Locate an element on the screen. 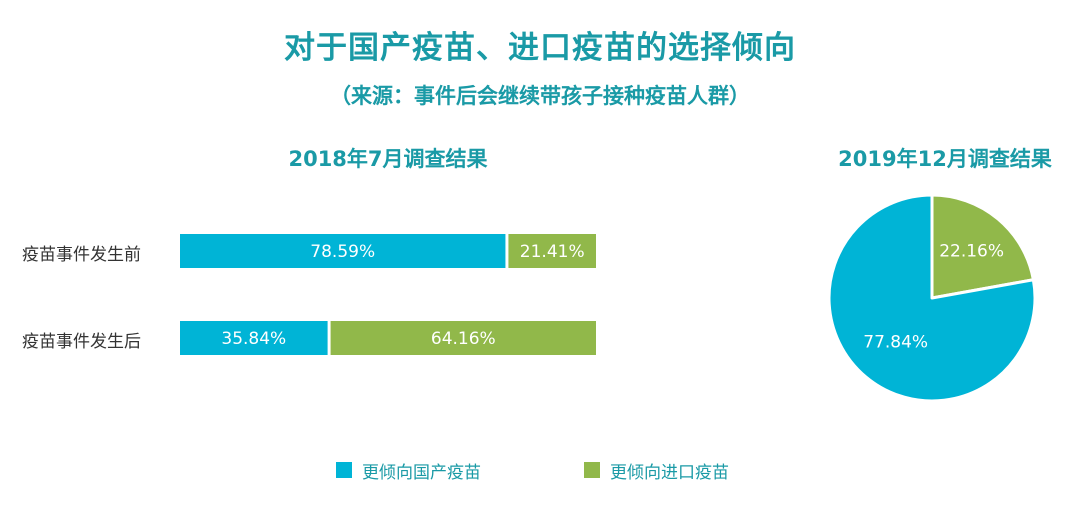 The width and height of the screenshot is (1080, 522). chart-subtitle: （来源：事件后会继续带孩子接种疫苗人群） is located at coordinates (540, 96).